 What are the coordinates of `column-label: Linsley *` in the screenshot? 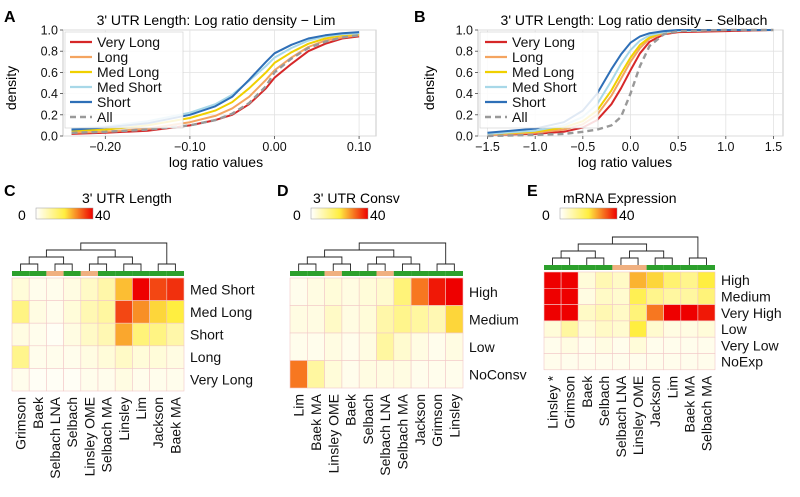 It's located at (553, 401).